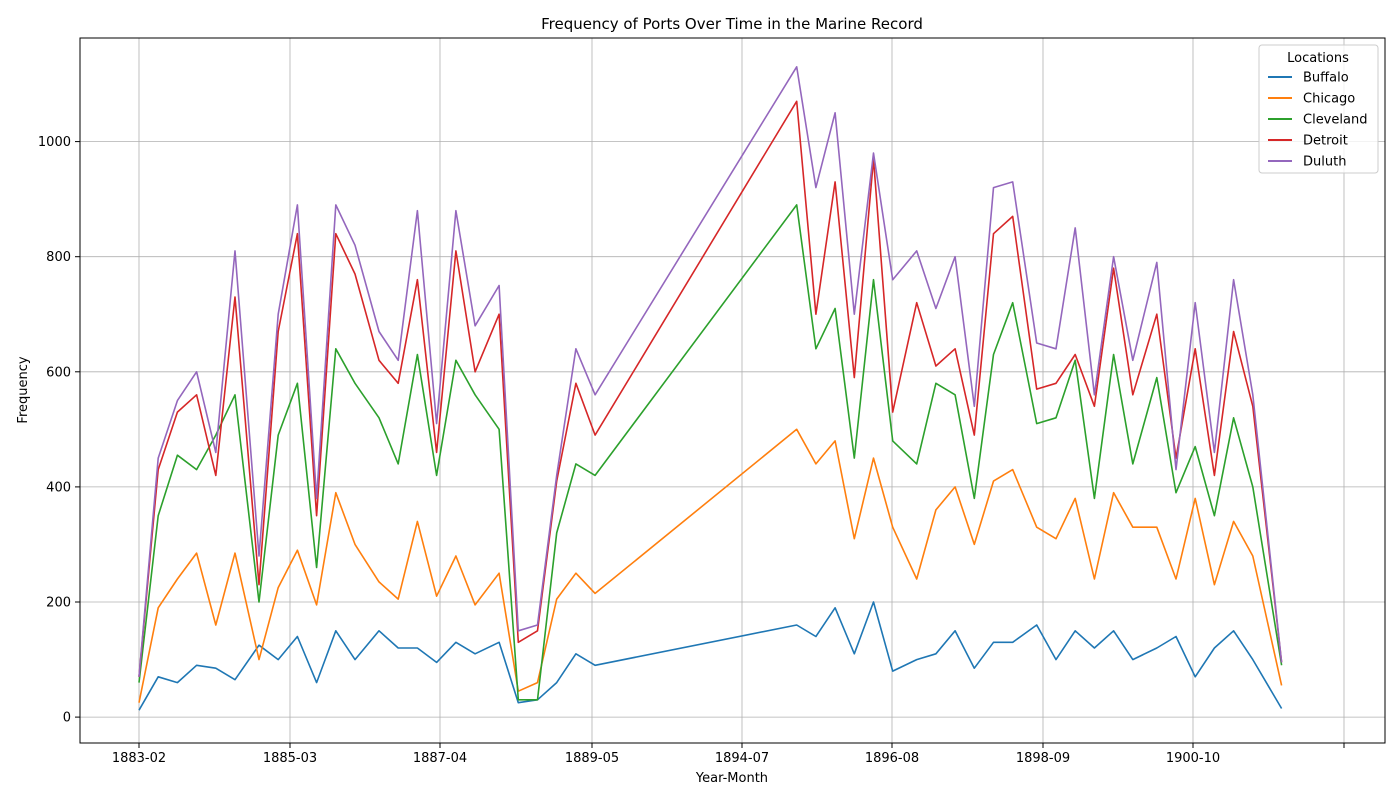 This screenshot has width=1400, height=800. Describe the element at coordinates (1335, 120) in the screenshot. I see `legend-label-cleveland: Cleveland` at that location.